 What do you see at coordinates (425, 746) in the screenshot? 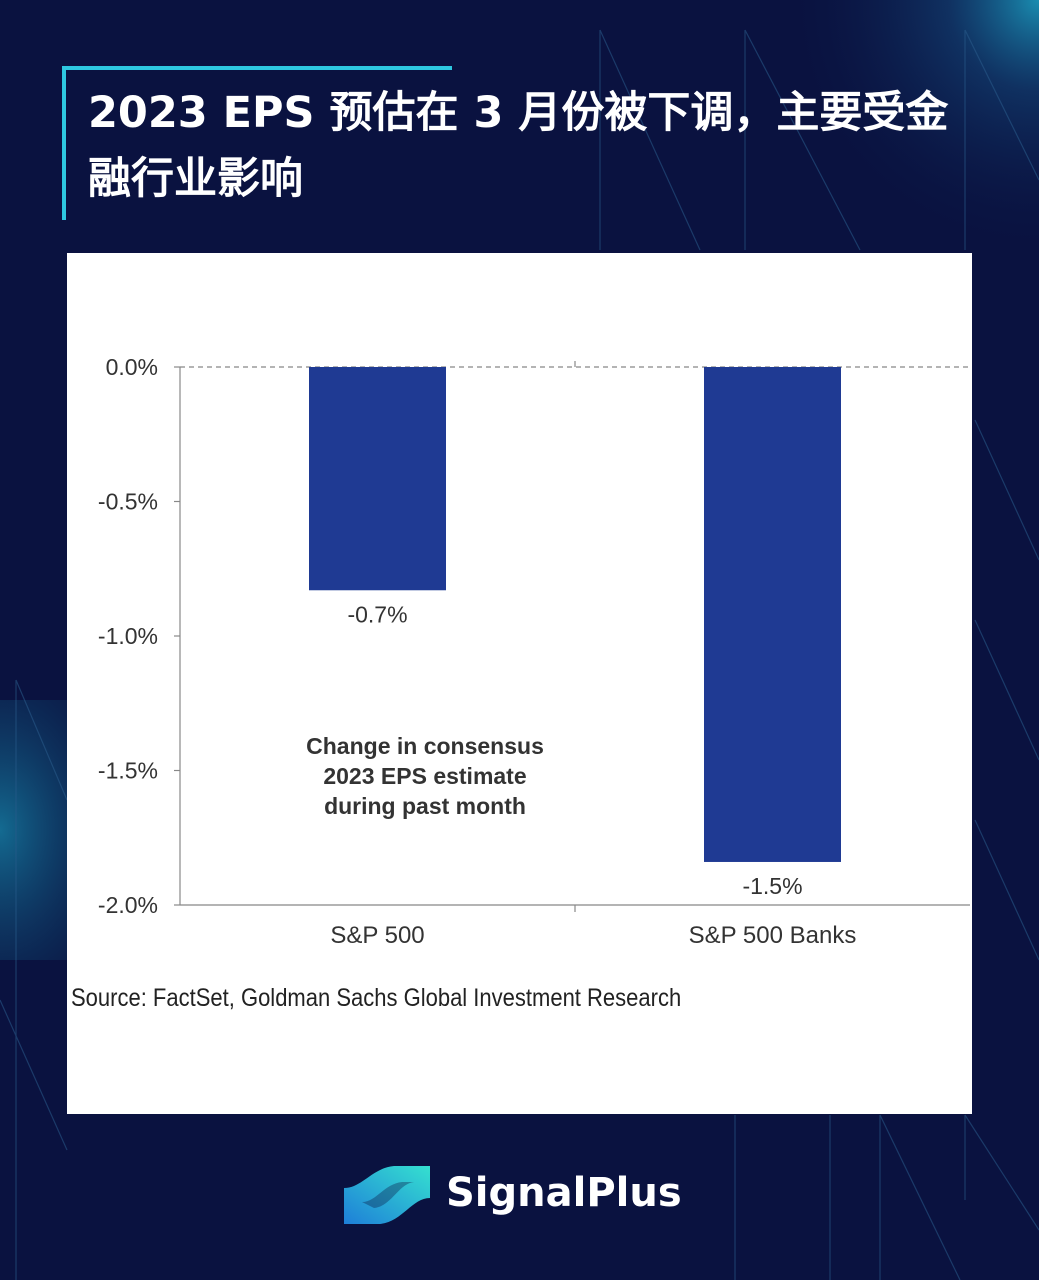
I see `chart-annotation-line: Change in consensus` at bounding box center [425, 746].